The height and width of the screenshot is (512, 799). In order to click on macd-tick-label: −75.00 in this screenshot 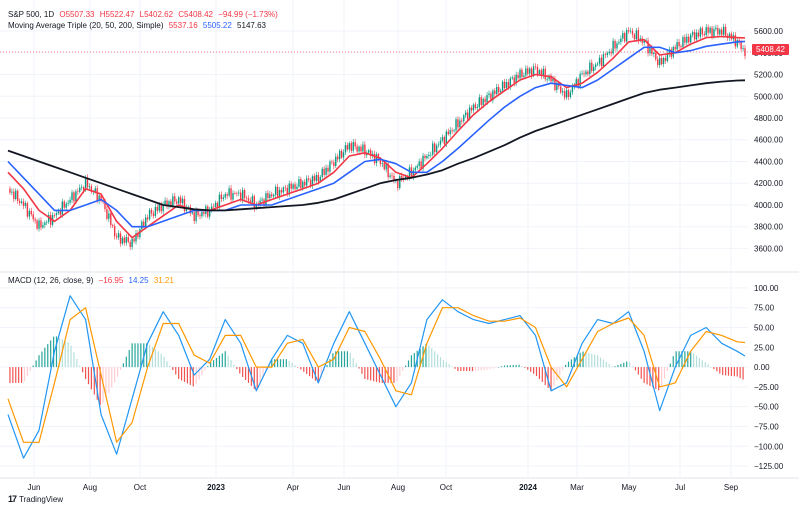, I will do `click(766, 426)`.